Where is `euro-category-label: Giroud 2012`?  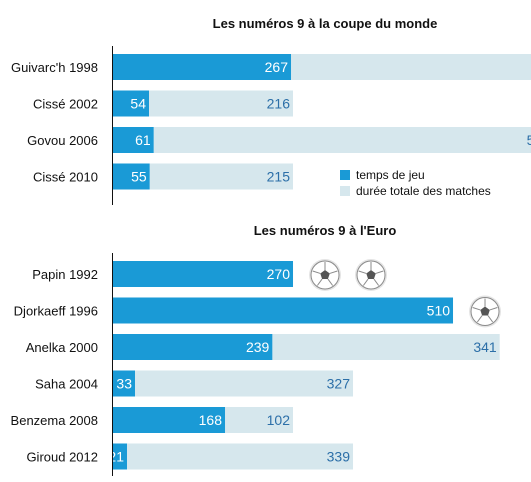 euro-category-label: Giroud 2012 is located at coordinates (62, 457).